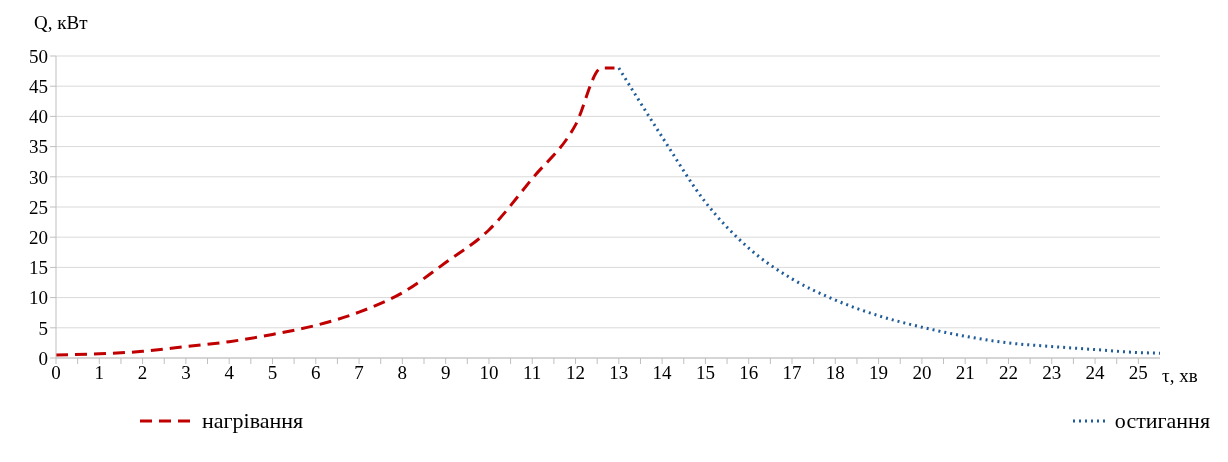  I want to click on x-tick-label: 19, so click(879, 373).